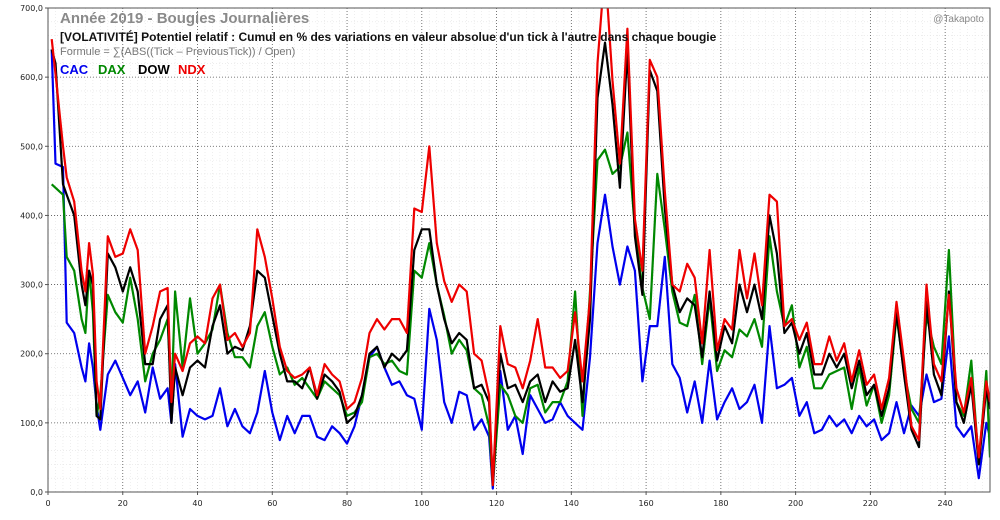  Describe the element at coordinates (31, 146) in the screenshot. I see `y-tick-label: 500,0` at that location.